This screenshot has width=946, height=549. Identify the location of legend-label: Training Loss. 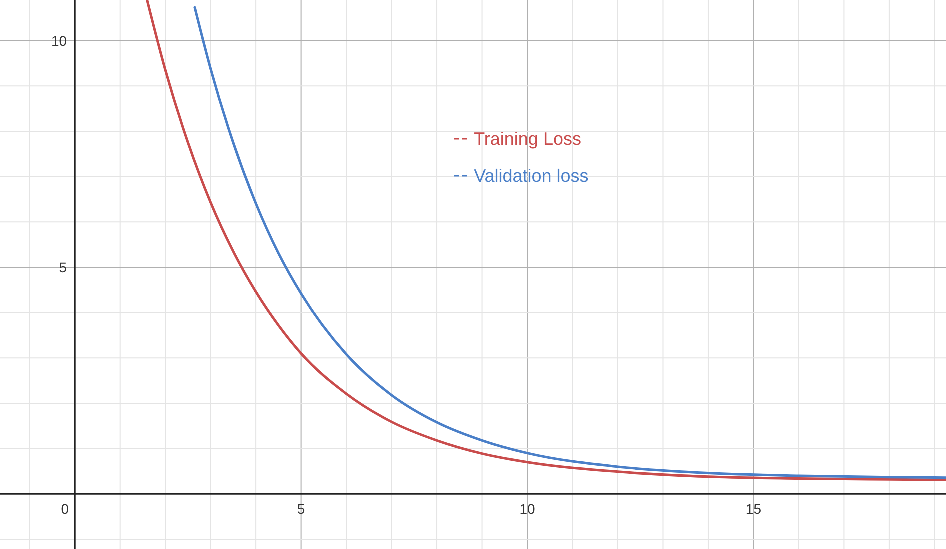
(528, 139).